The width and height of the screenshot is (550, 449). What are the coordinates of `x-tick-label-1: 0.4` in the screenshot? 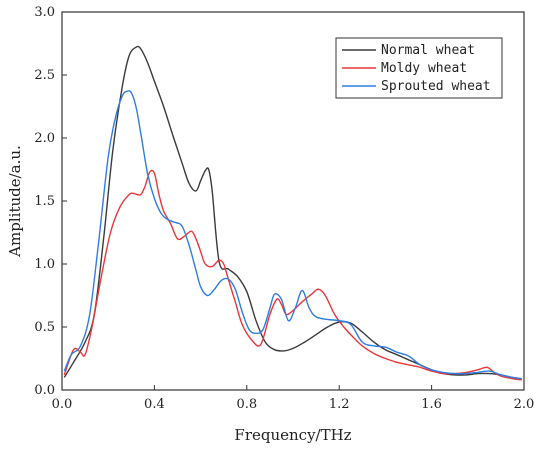 It's located at (154, 404).